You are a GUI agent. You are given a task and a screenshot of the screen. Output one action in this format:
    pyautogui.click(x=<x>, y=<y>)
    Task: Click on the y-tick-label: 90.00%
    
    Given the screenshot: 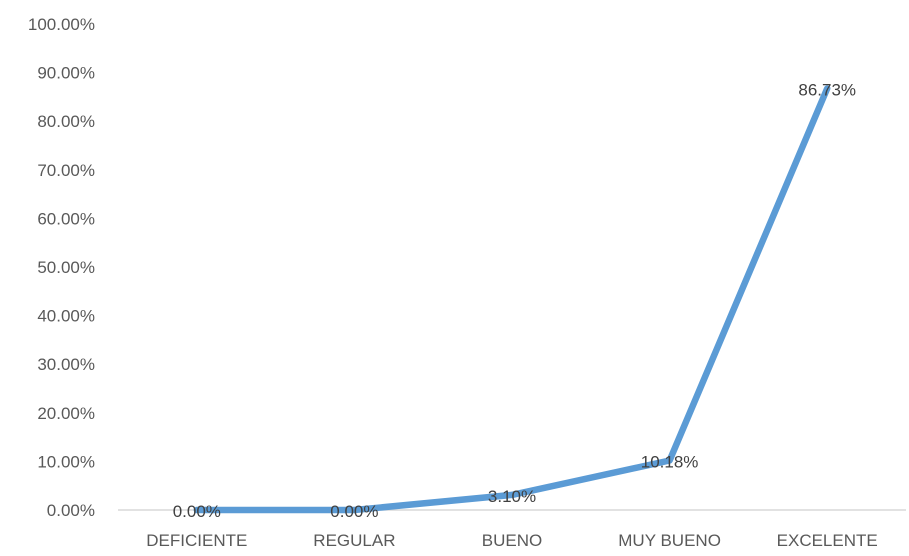 What is the action you would take?
    pyautogui.click(x=66, y=73)
    